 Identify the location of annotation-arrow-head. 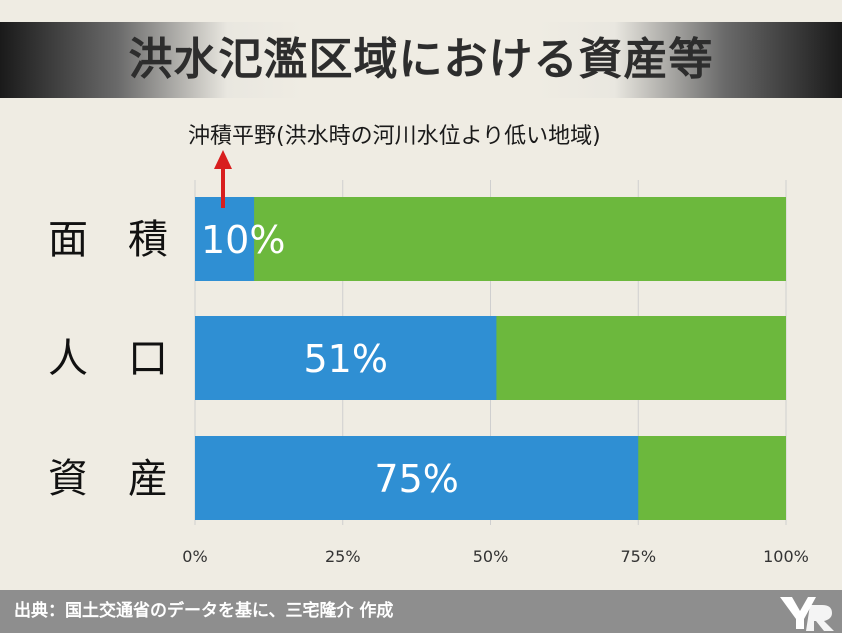
(223, 159).